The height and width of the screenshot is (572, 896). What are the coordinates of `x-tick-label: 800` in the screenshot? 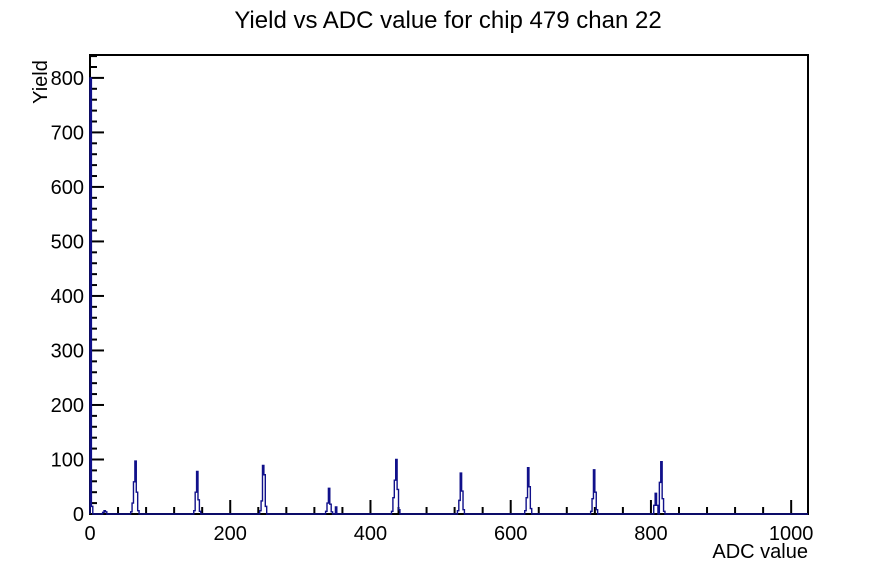 It's located at (650, 534).